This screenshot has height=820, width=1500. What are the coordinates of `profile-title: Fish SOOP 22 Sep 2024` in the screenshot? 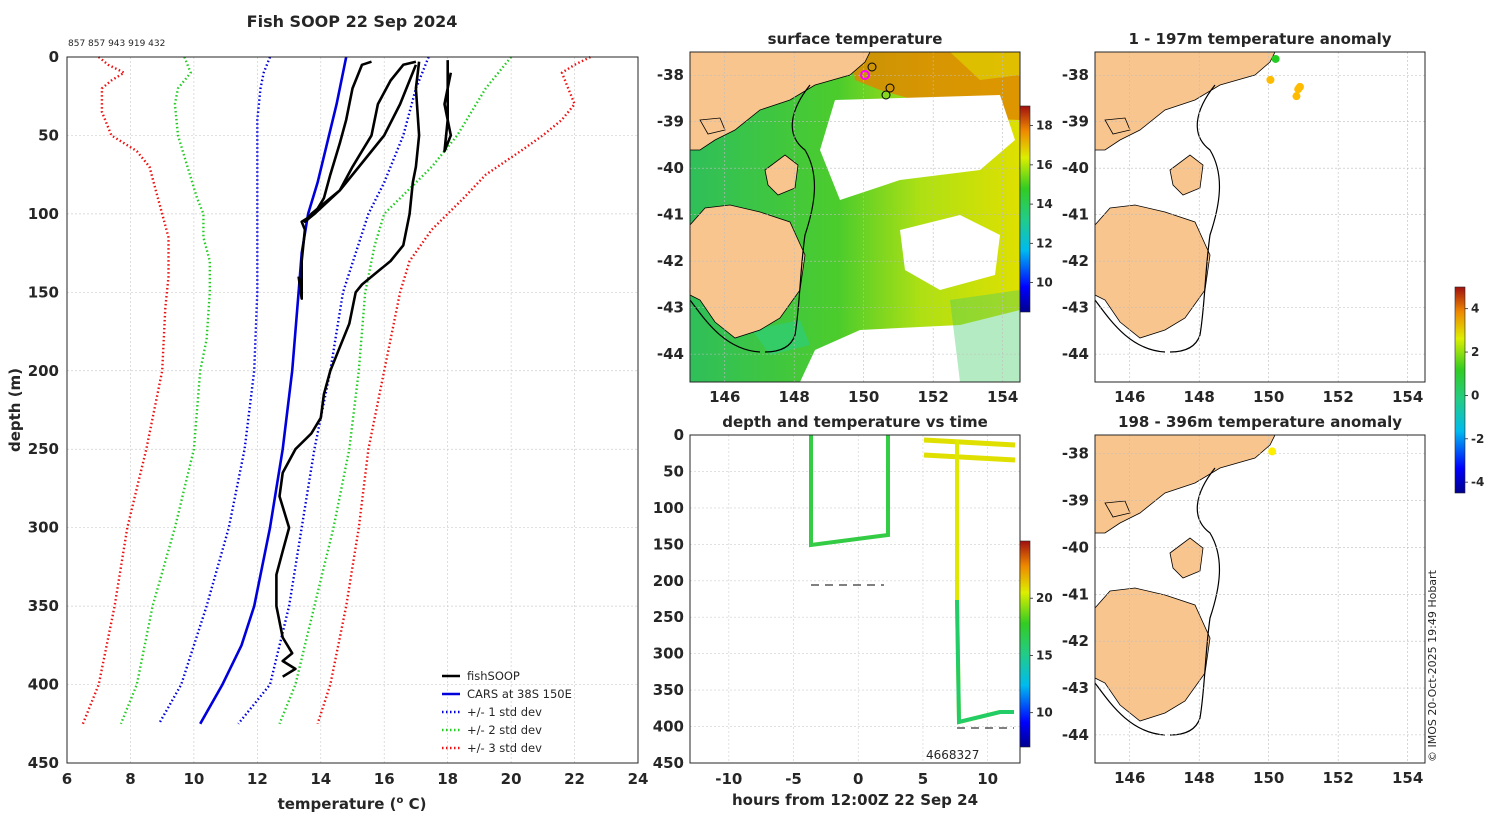 It's located at (352, 21).